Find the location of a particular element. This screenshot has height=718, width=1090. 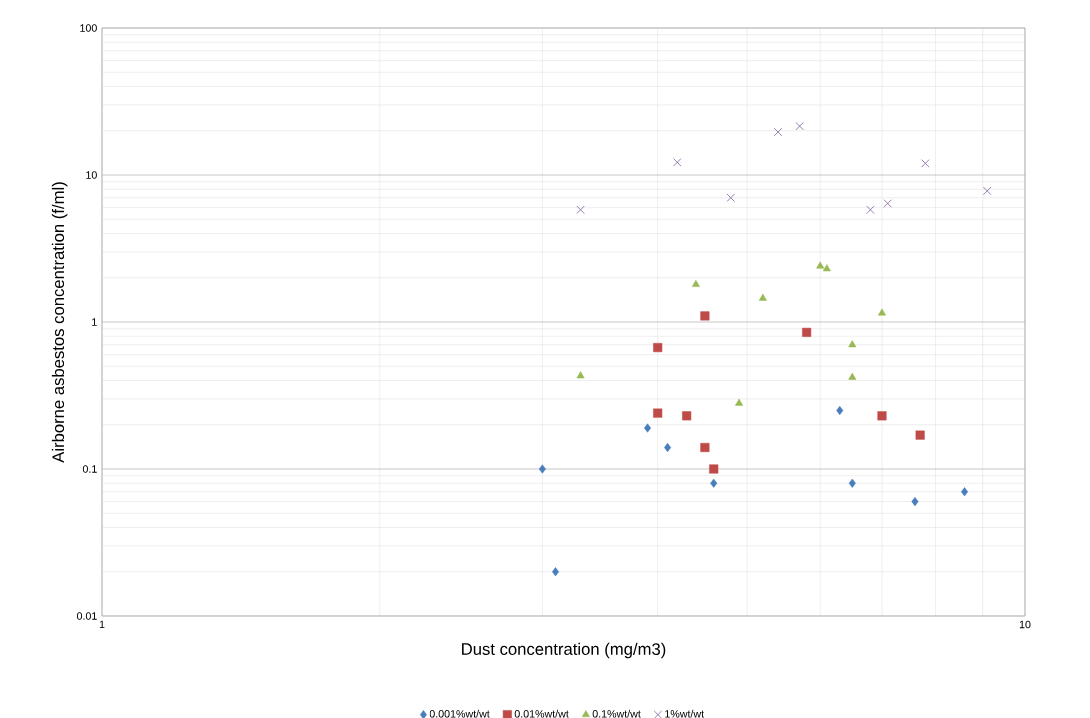

y-tick-label: 0.01 is located at coordinates (86, 616).